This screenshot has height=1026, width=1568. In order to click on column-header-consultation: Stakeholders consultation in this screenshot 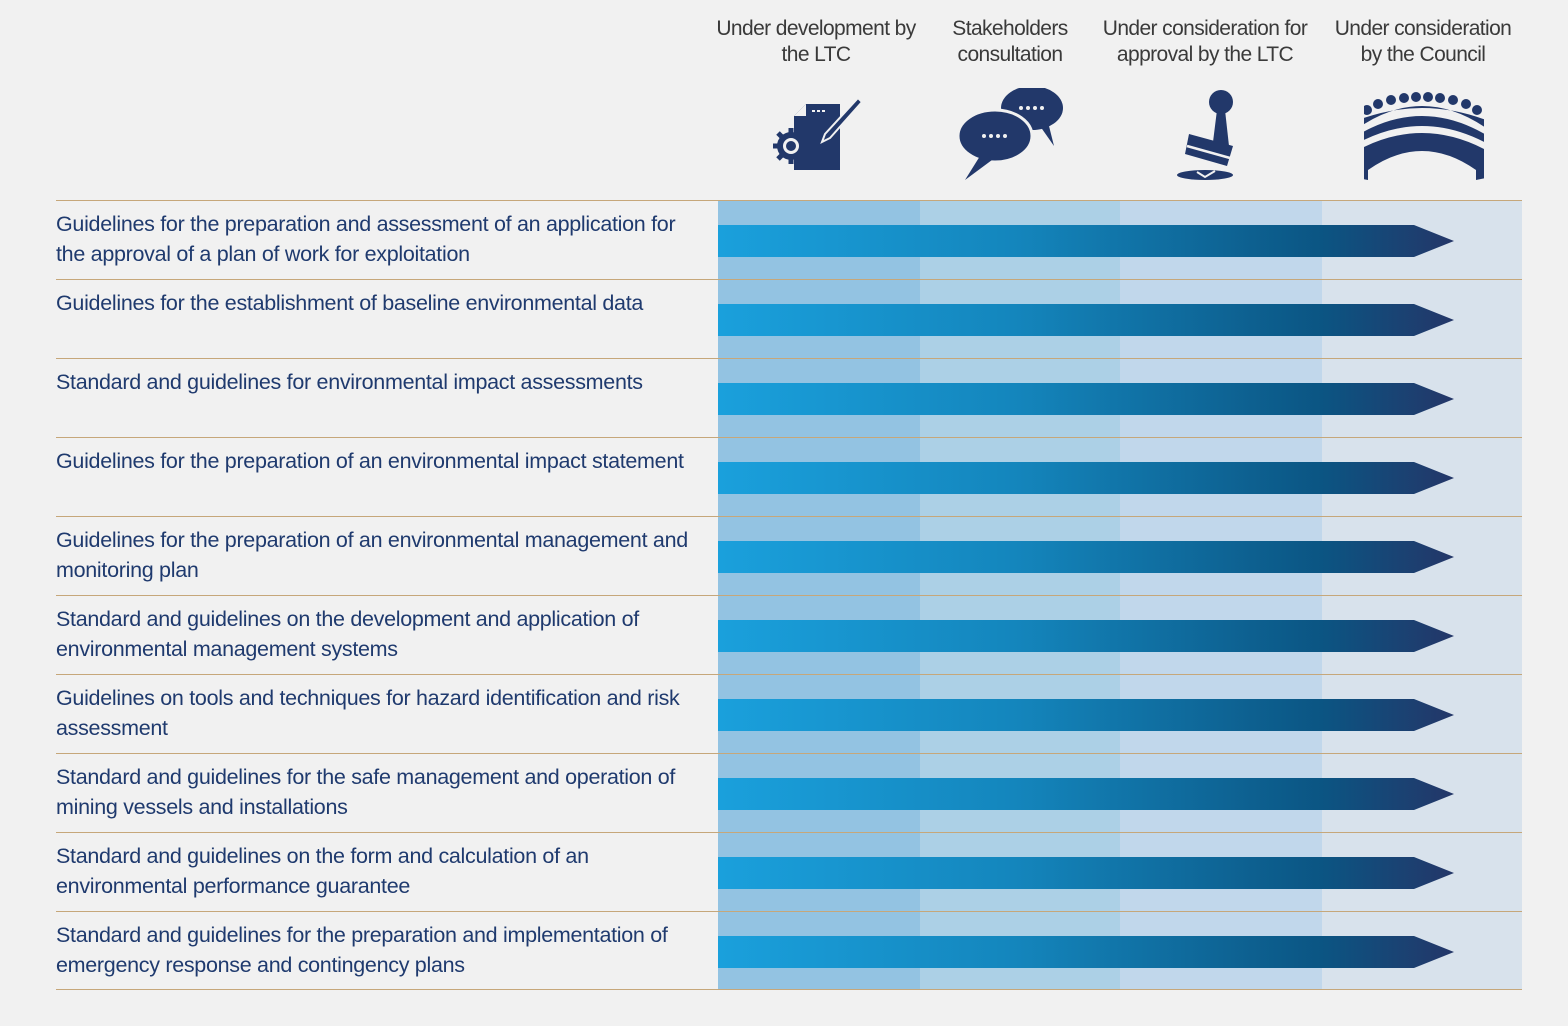, I will do `click(1010, 41)`.